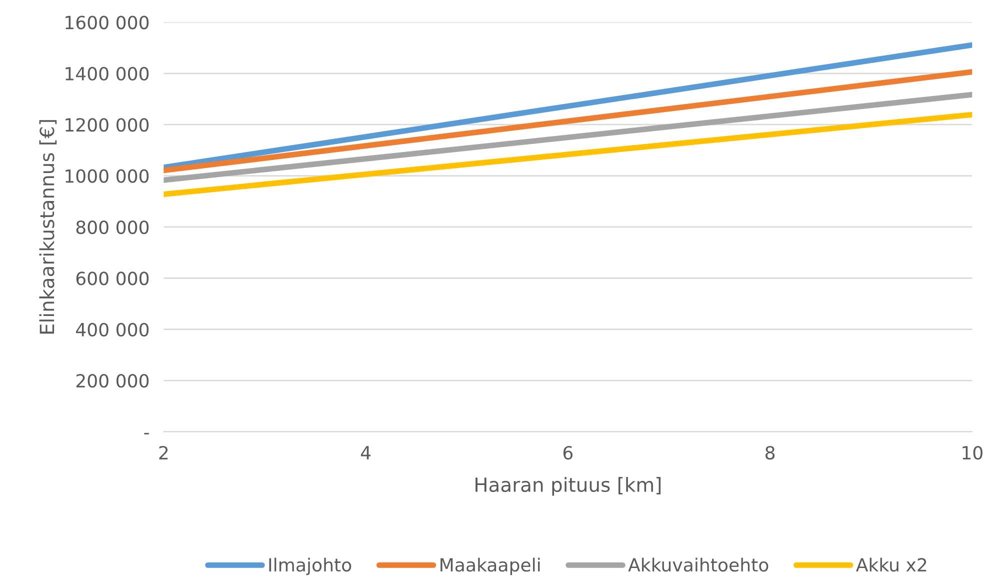  Describe the element at coordinates (770, 453) in the screenshot. I see `x-tick-label: 8` at that location.